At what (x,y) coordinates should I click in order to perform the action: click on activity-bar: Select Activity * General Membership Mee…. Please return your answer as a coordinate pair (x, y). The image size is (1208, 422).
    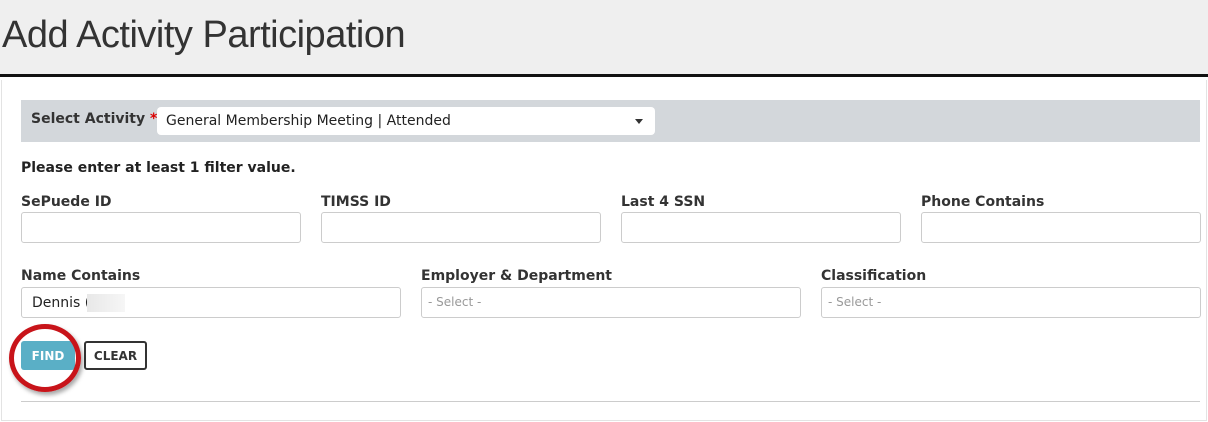
    Looking at the image, I should click on (610, 121).